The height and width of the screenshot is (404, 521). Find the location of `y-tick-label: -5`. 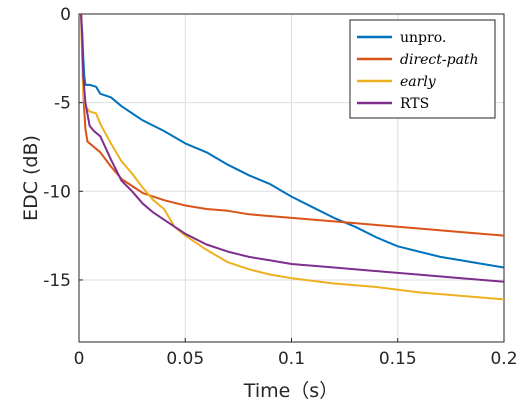

y-tick-label: -5 is located at coordinates (62, 104).